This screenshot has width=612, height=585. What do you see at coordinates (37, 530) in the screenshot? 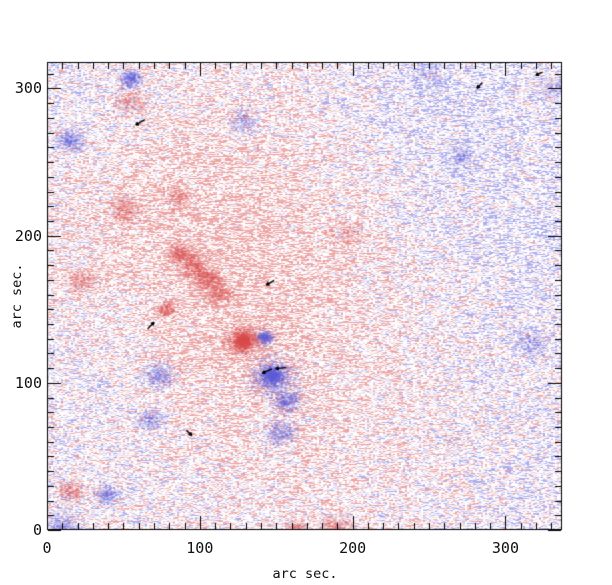
I see `y-tick-label: 0` at bounding box center [37, 530].